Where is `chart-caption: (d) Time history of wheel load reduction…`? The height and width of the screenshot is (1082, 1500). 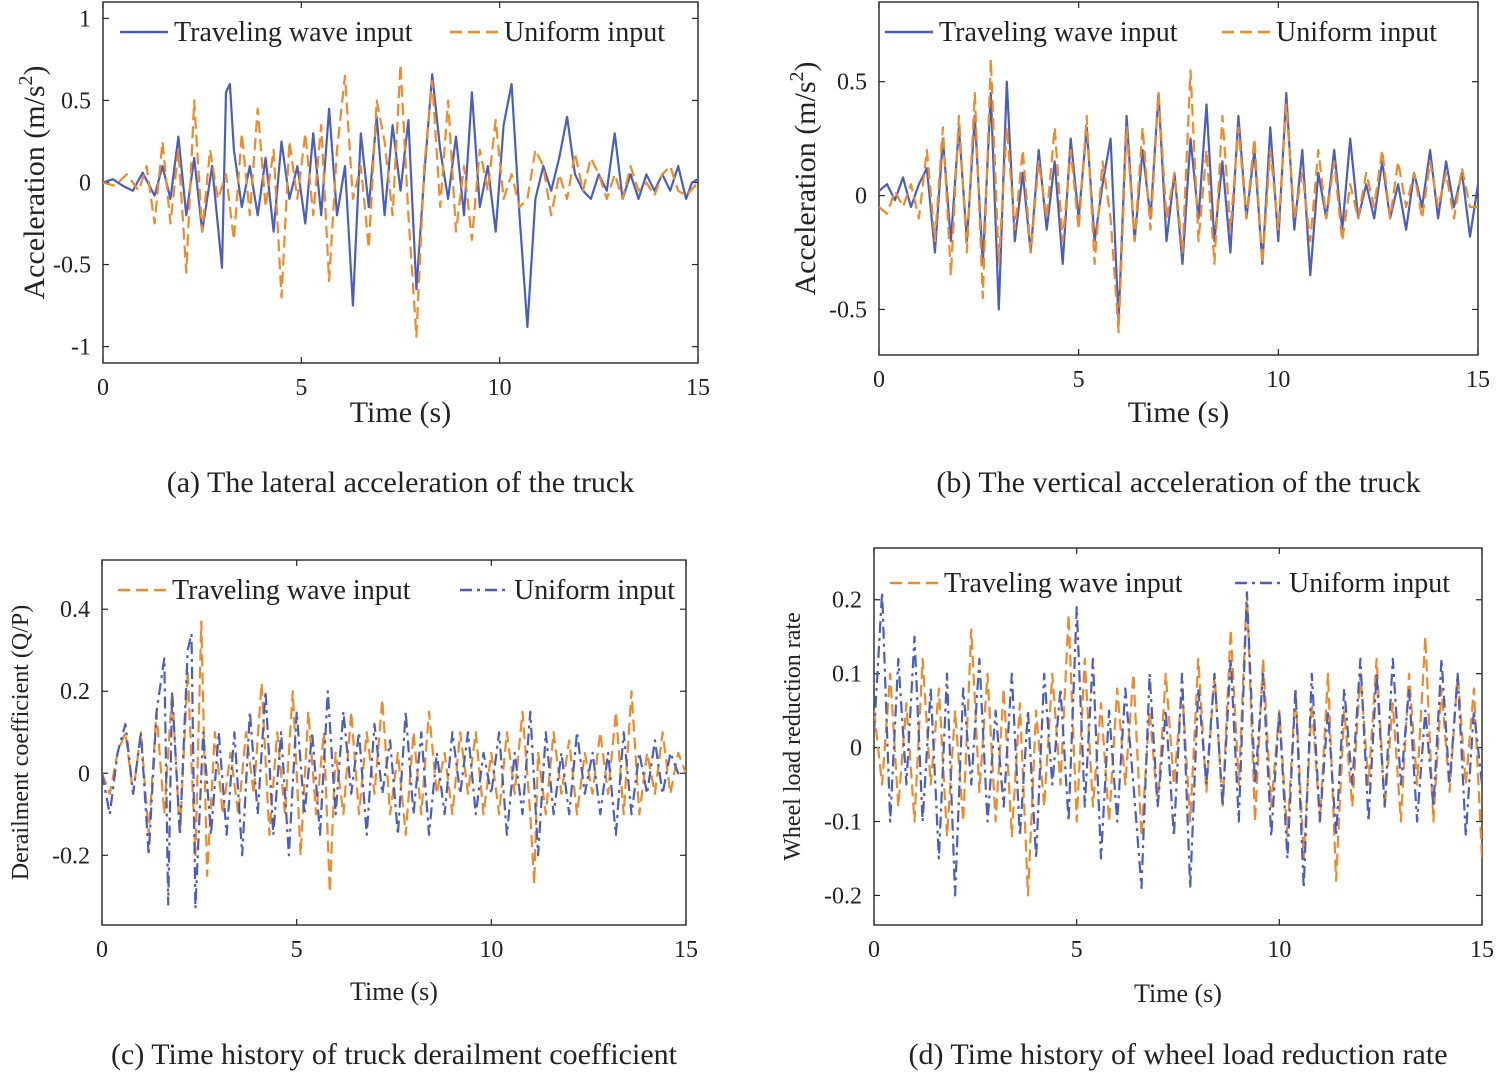 chart-caption: (d) Time history of wheel load reduction… is located at coordinates (1177, 1054).